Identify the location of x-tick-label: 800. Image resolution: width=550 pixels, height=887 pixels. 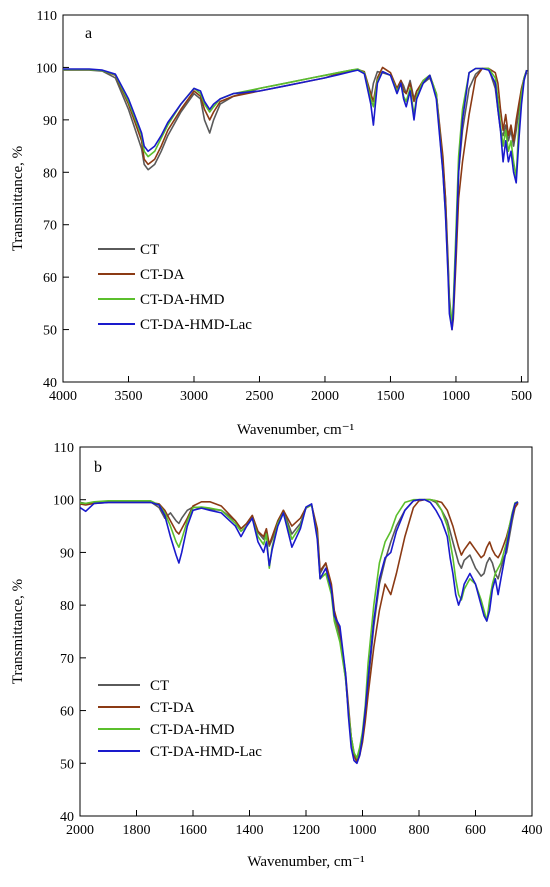
(419, 830).